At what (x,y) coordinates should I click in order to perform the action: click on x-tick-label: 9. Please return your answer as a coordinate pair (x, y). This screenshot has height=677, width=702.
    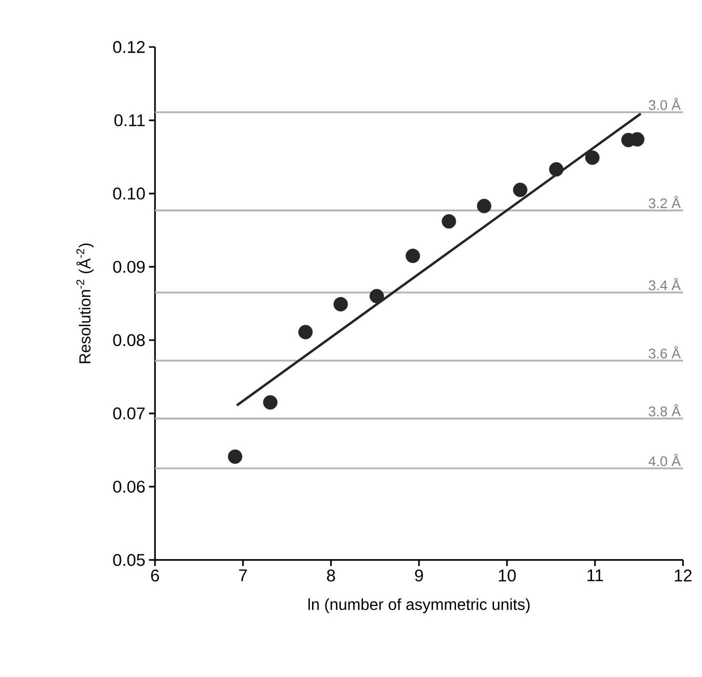
    Looking at the image, I should click on (419, 576).